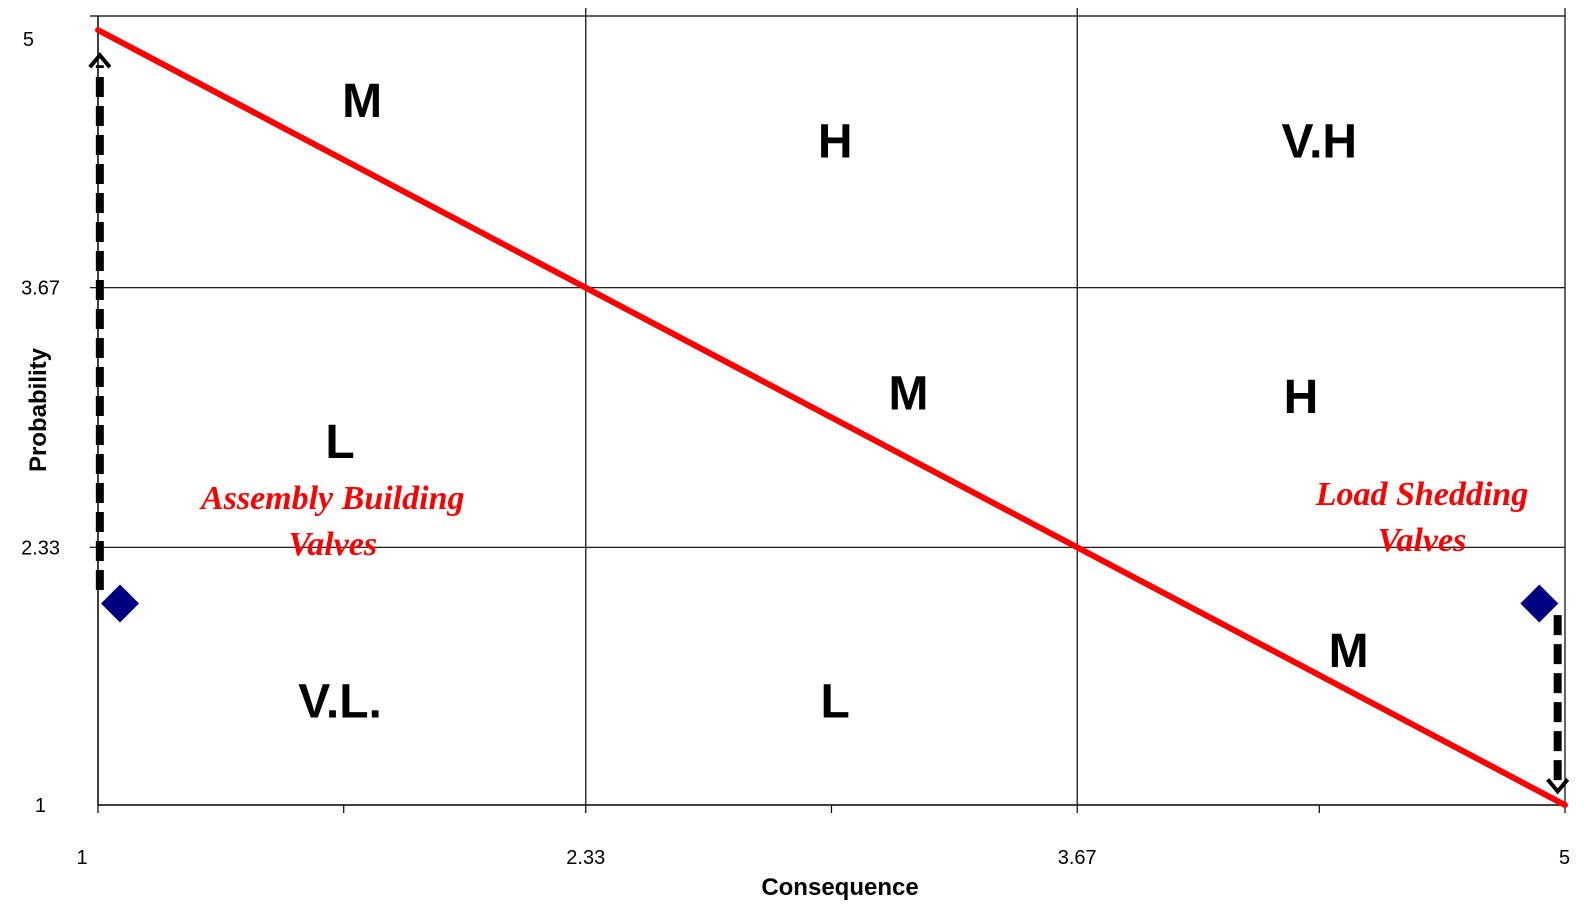 The image size is (1592, 917). Describe the element at coordinates (1422, 494) in the screenshot. I see `annotation-text: Load Shedding` at that location.